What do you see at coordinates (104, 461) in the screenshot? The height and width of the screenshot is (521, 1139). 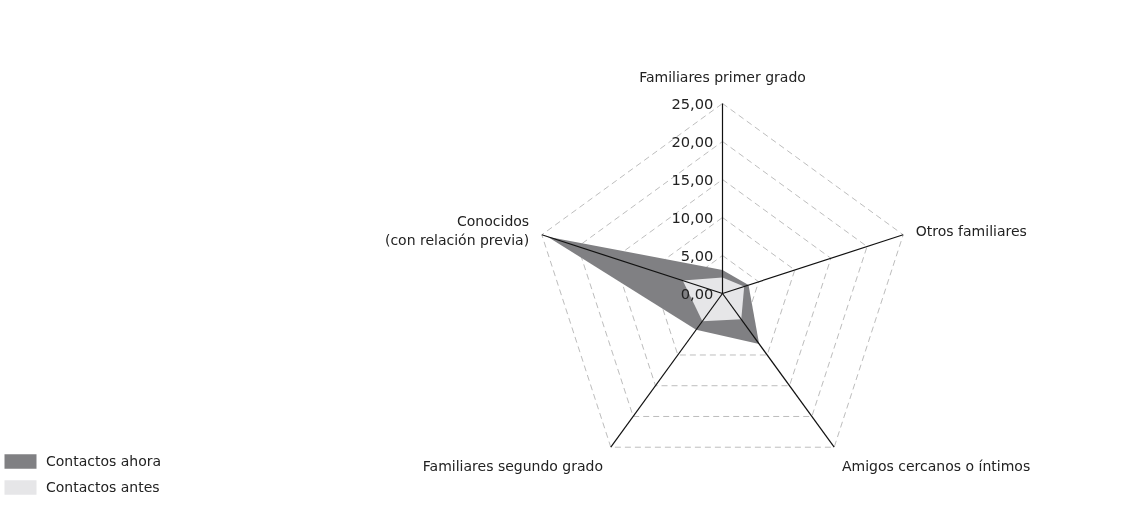 I see `legend-label: Contactos ahora` at bounding box center [104, 461].